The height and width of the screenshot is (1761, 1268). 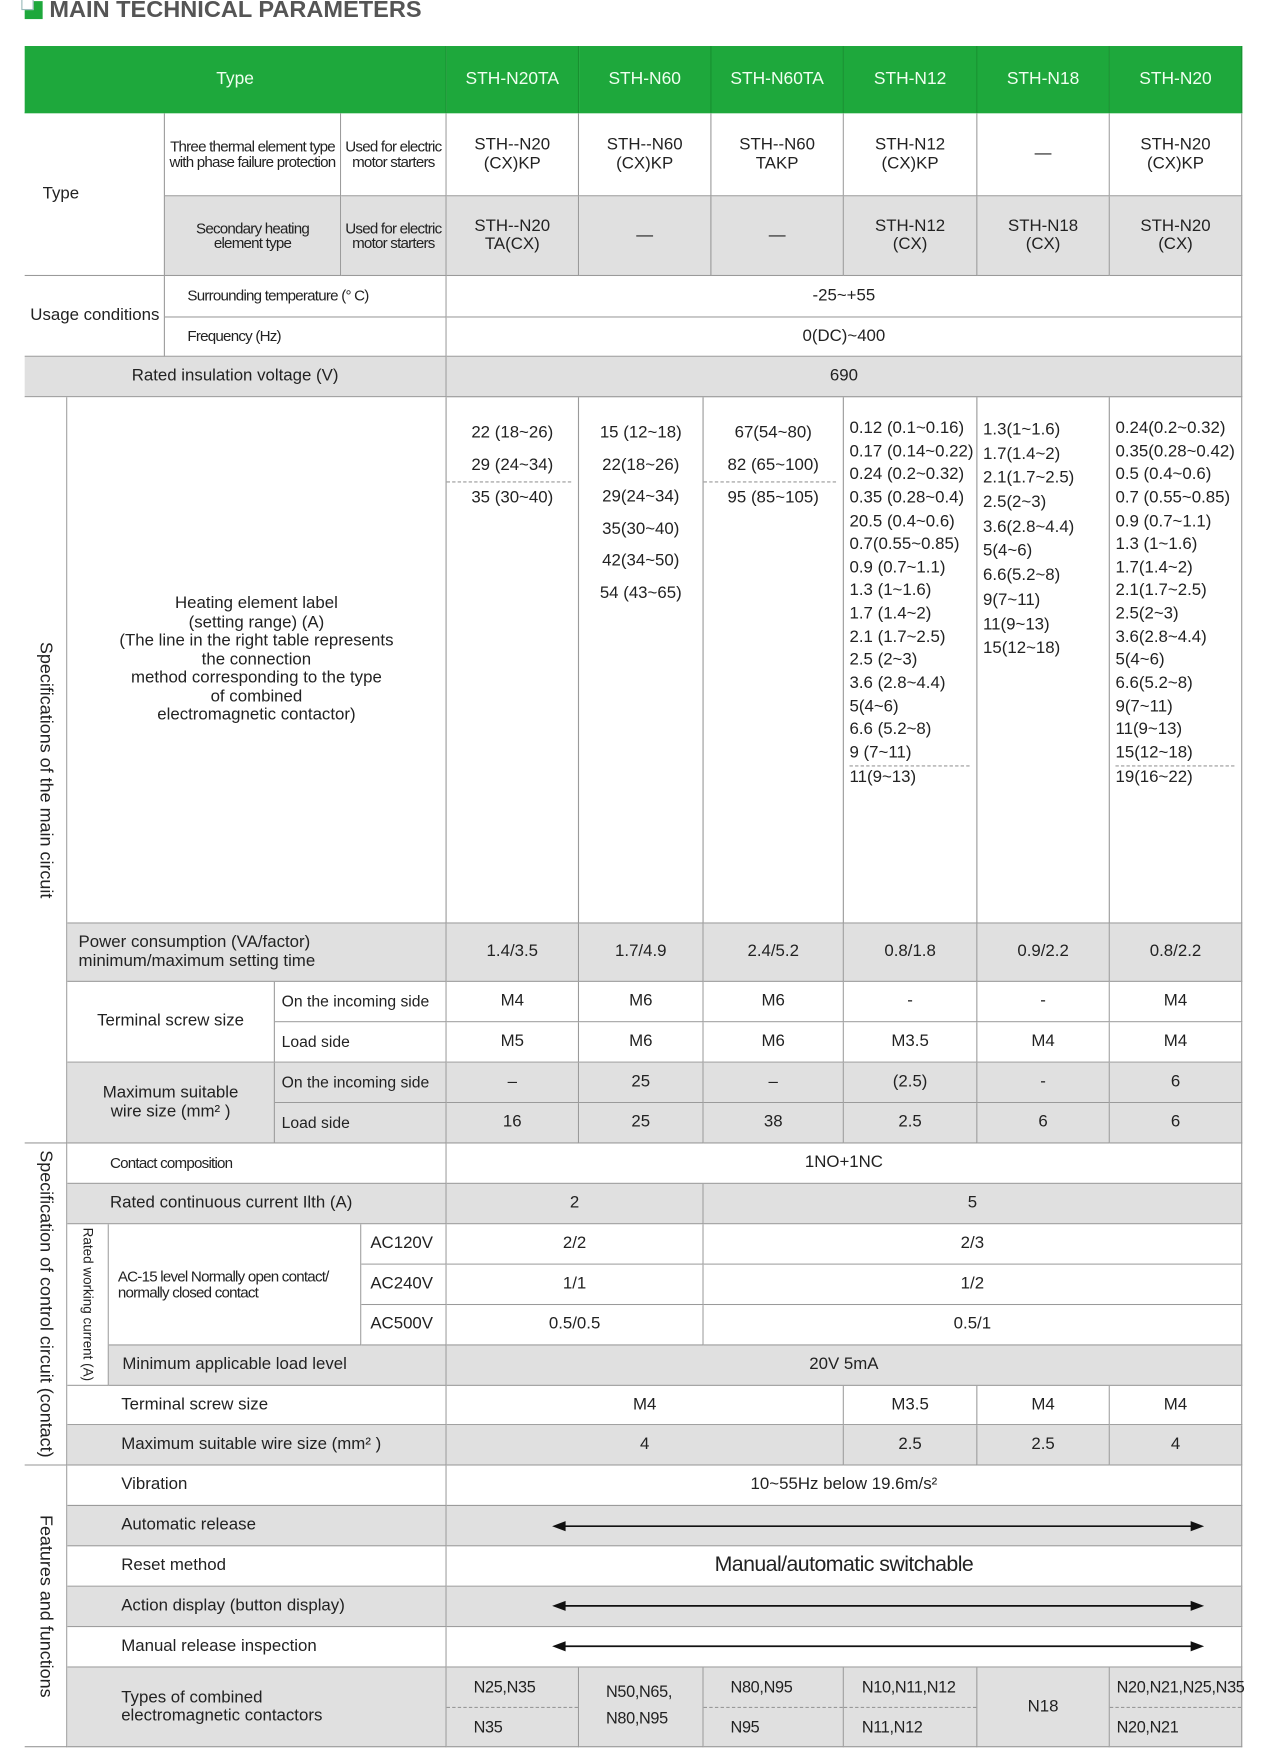 What do you see at coordinates (1016, 624) in the screenshot?
I see `heating-item: 11(9~13)` at bounding box center [1016, 624].